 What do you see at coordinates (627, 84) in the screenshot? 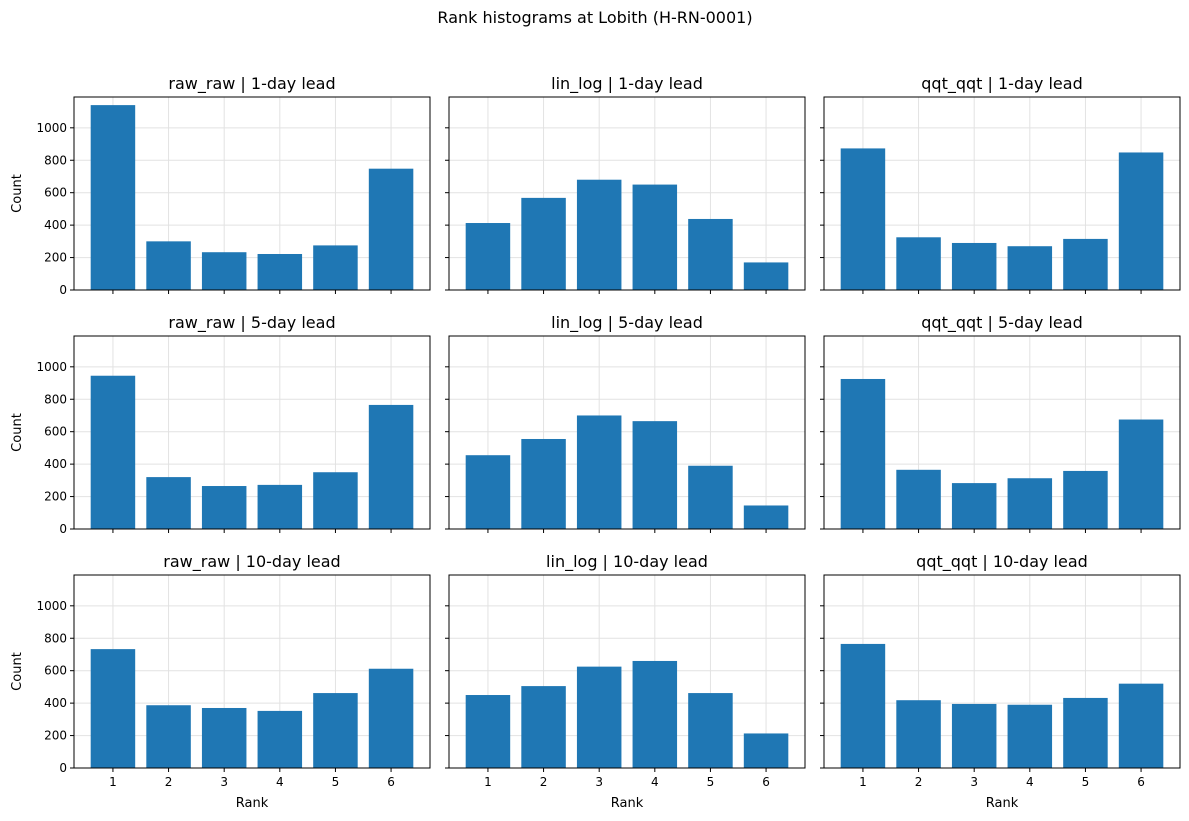
I see `subplot-title: lin_log | 1-day lead` at bounding box center [627, 84].